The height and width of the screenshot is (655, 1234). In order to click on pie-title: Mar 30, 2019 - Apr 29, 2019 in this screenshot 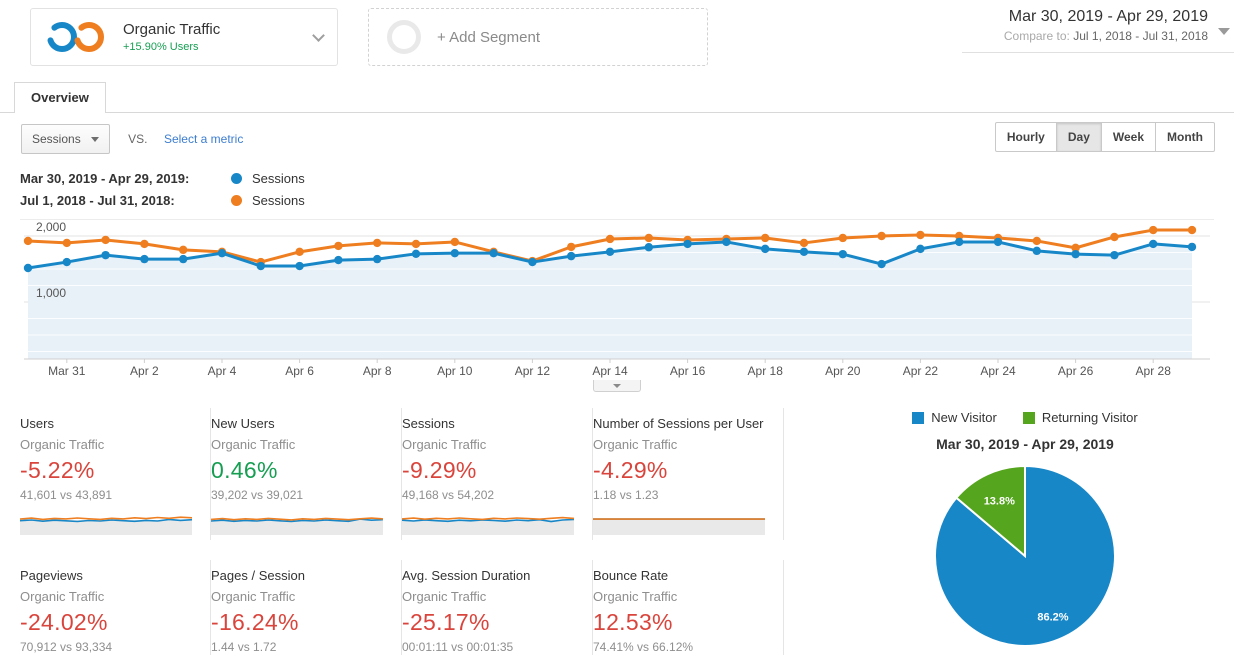, I will do `click(1025, 444)`.